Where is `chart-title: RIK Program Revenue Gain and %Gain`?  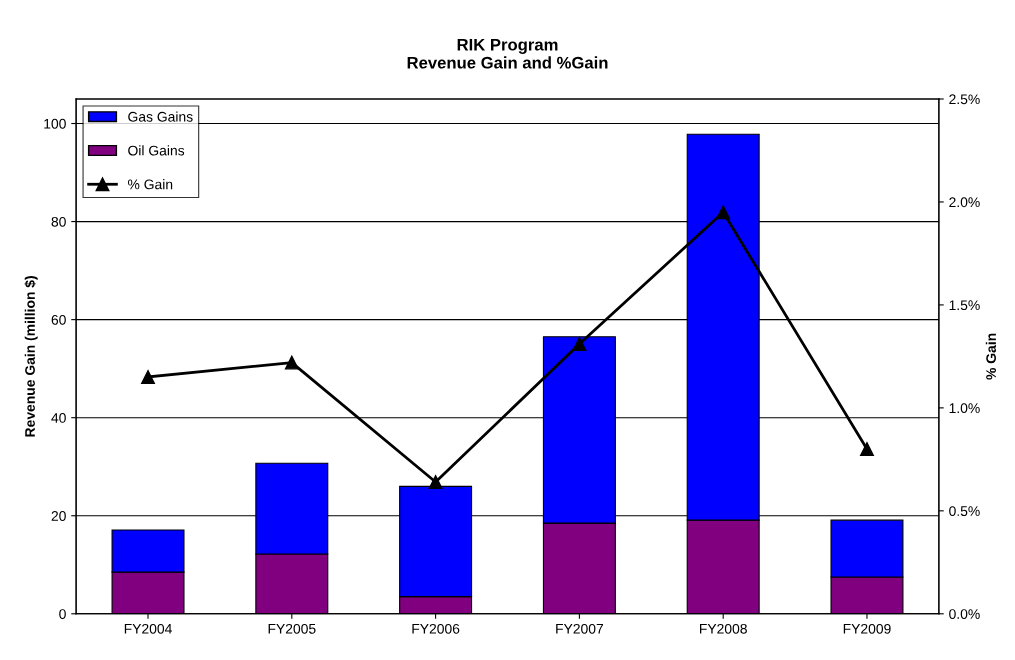 chart-title: RIK Program Revenue Gain and %Gain is located at coordinates (507, 53).